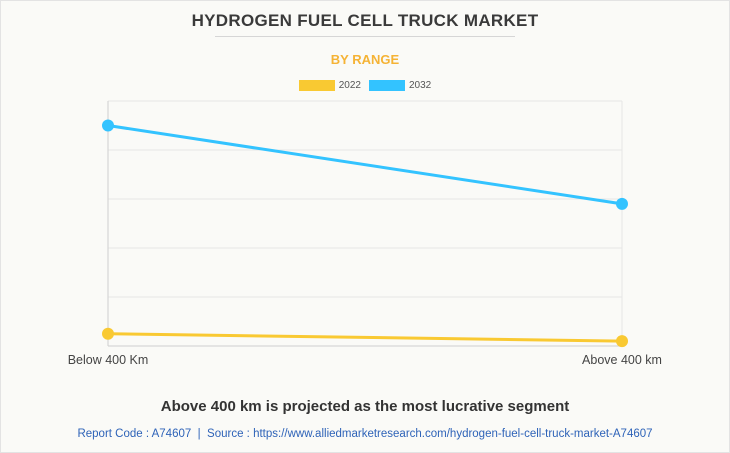 The width and height of the screenshot is (730, 453). What do you see at coordinates (420, 85) in the screenshot?
I see `legend-label-2032: 2032` at bounding box center [420, 85].